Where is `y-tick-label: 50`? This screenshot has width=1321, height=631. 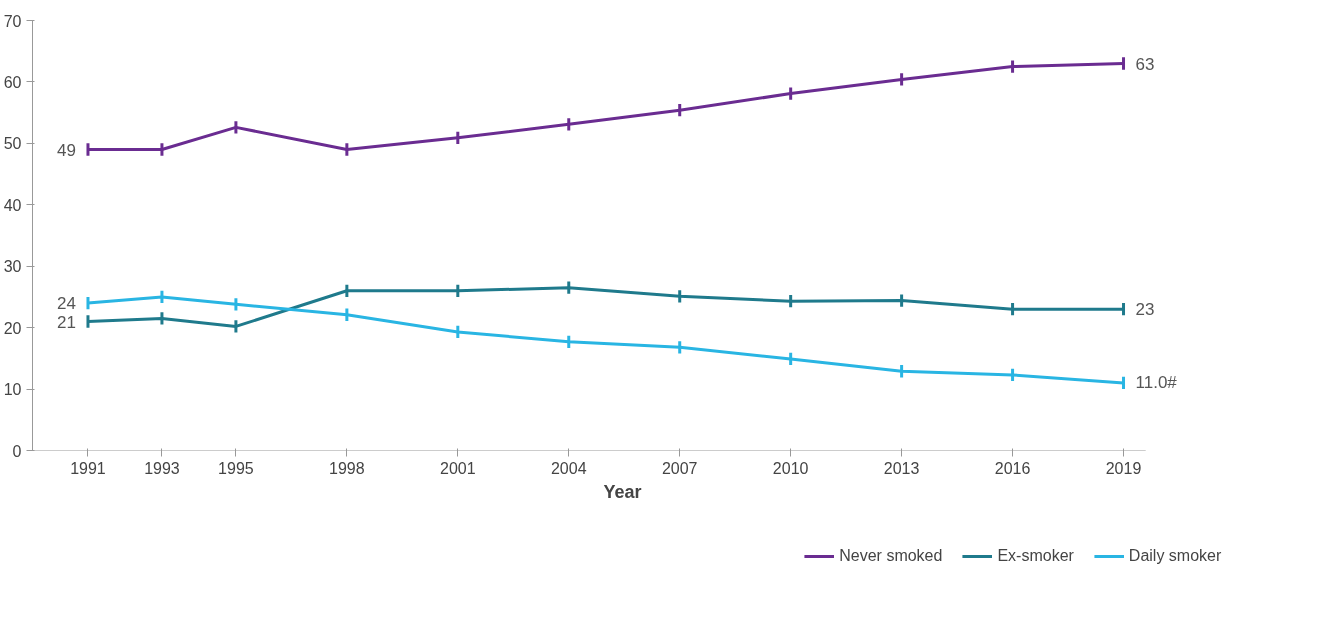
y-tick-label: 50 is located at coordinates (12, 144).